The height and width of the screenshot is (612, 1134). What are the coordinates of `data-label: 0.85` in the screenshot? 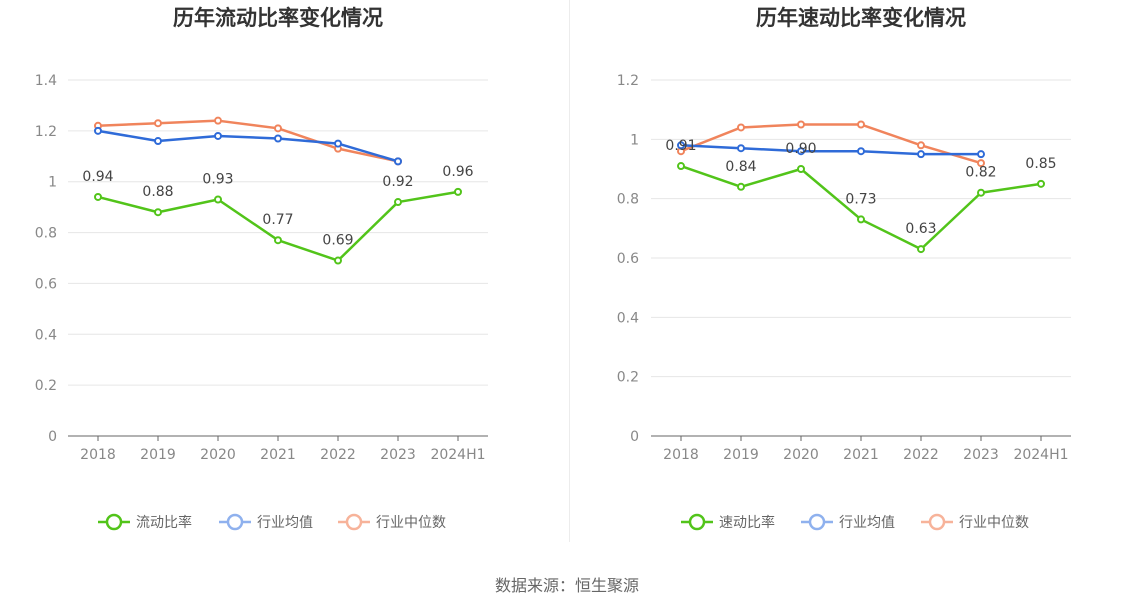 It's located at (1040, 164).